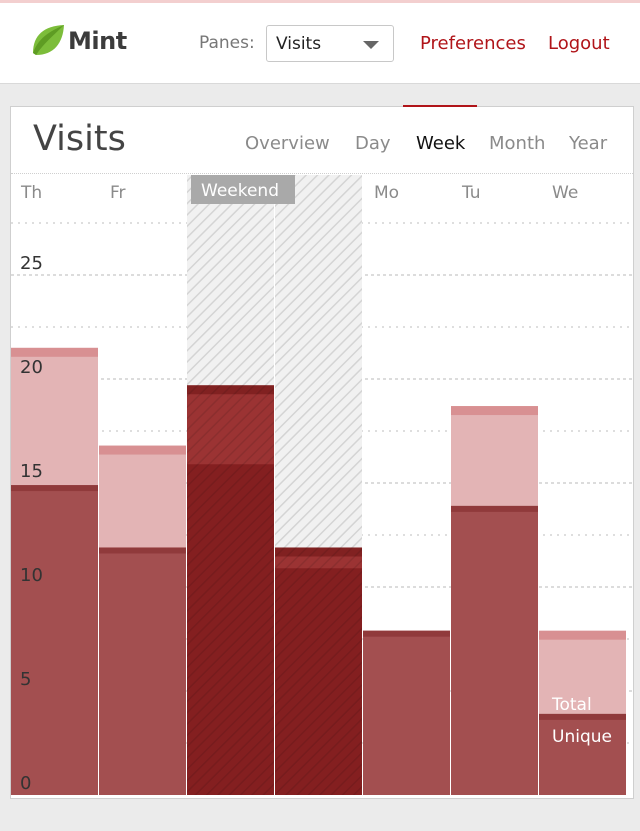  I want to click on bar-total-cap-we, so click(582, 635).